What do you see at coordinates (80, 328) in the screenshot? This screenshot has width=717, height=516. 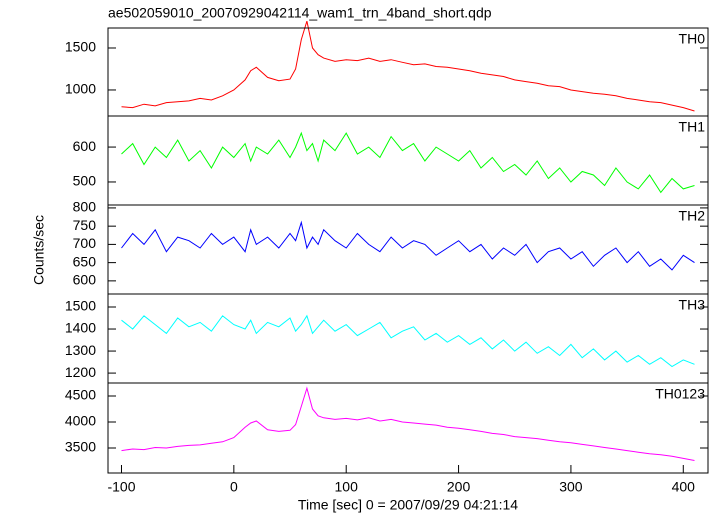 I see `y-tick-label: 1400` at bounding box center [80, 328].